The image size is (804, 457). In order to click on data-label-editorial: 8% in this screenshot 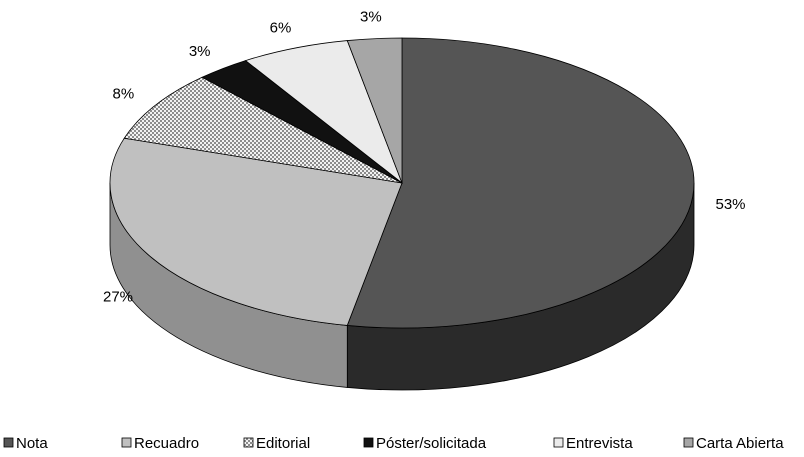, I will do `click(124, 94)`.